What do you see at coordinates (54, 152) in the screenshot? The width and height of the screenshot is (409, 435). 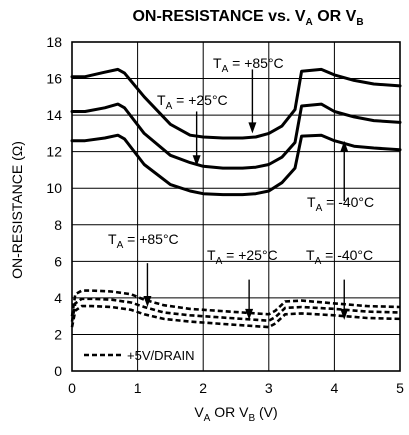 I see `y-tick-label: 12` at bounding box center [54, 152].